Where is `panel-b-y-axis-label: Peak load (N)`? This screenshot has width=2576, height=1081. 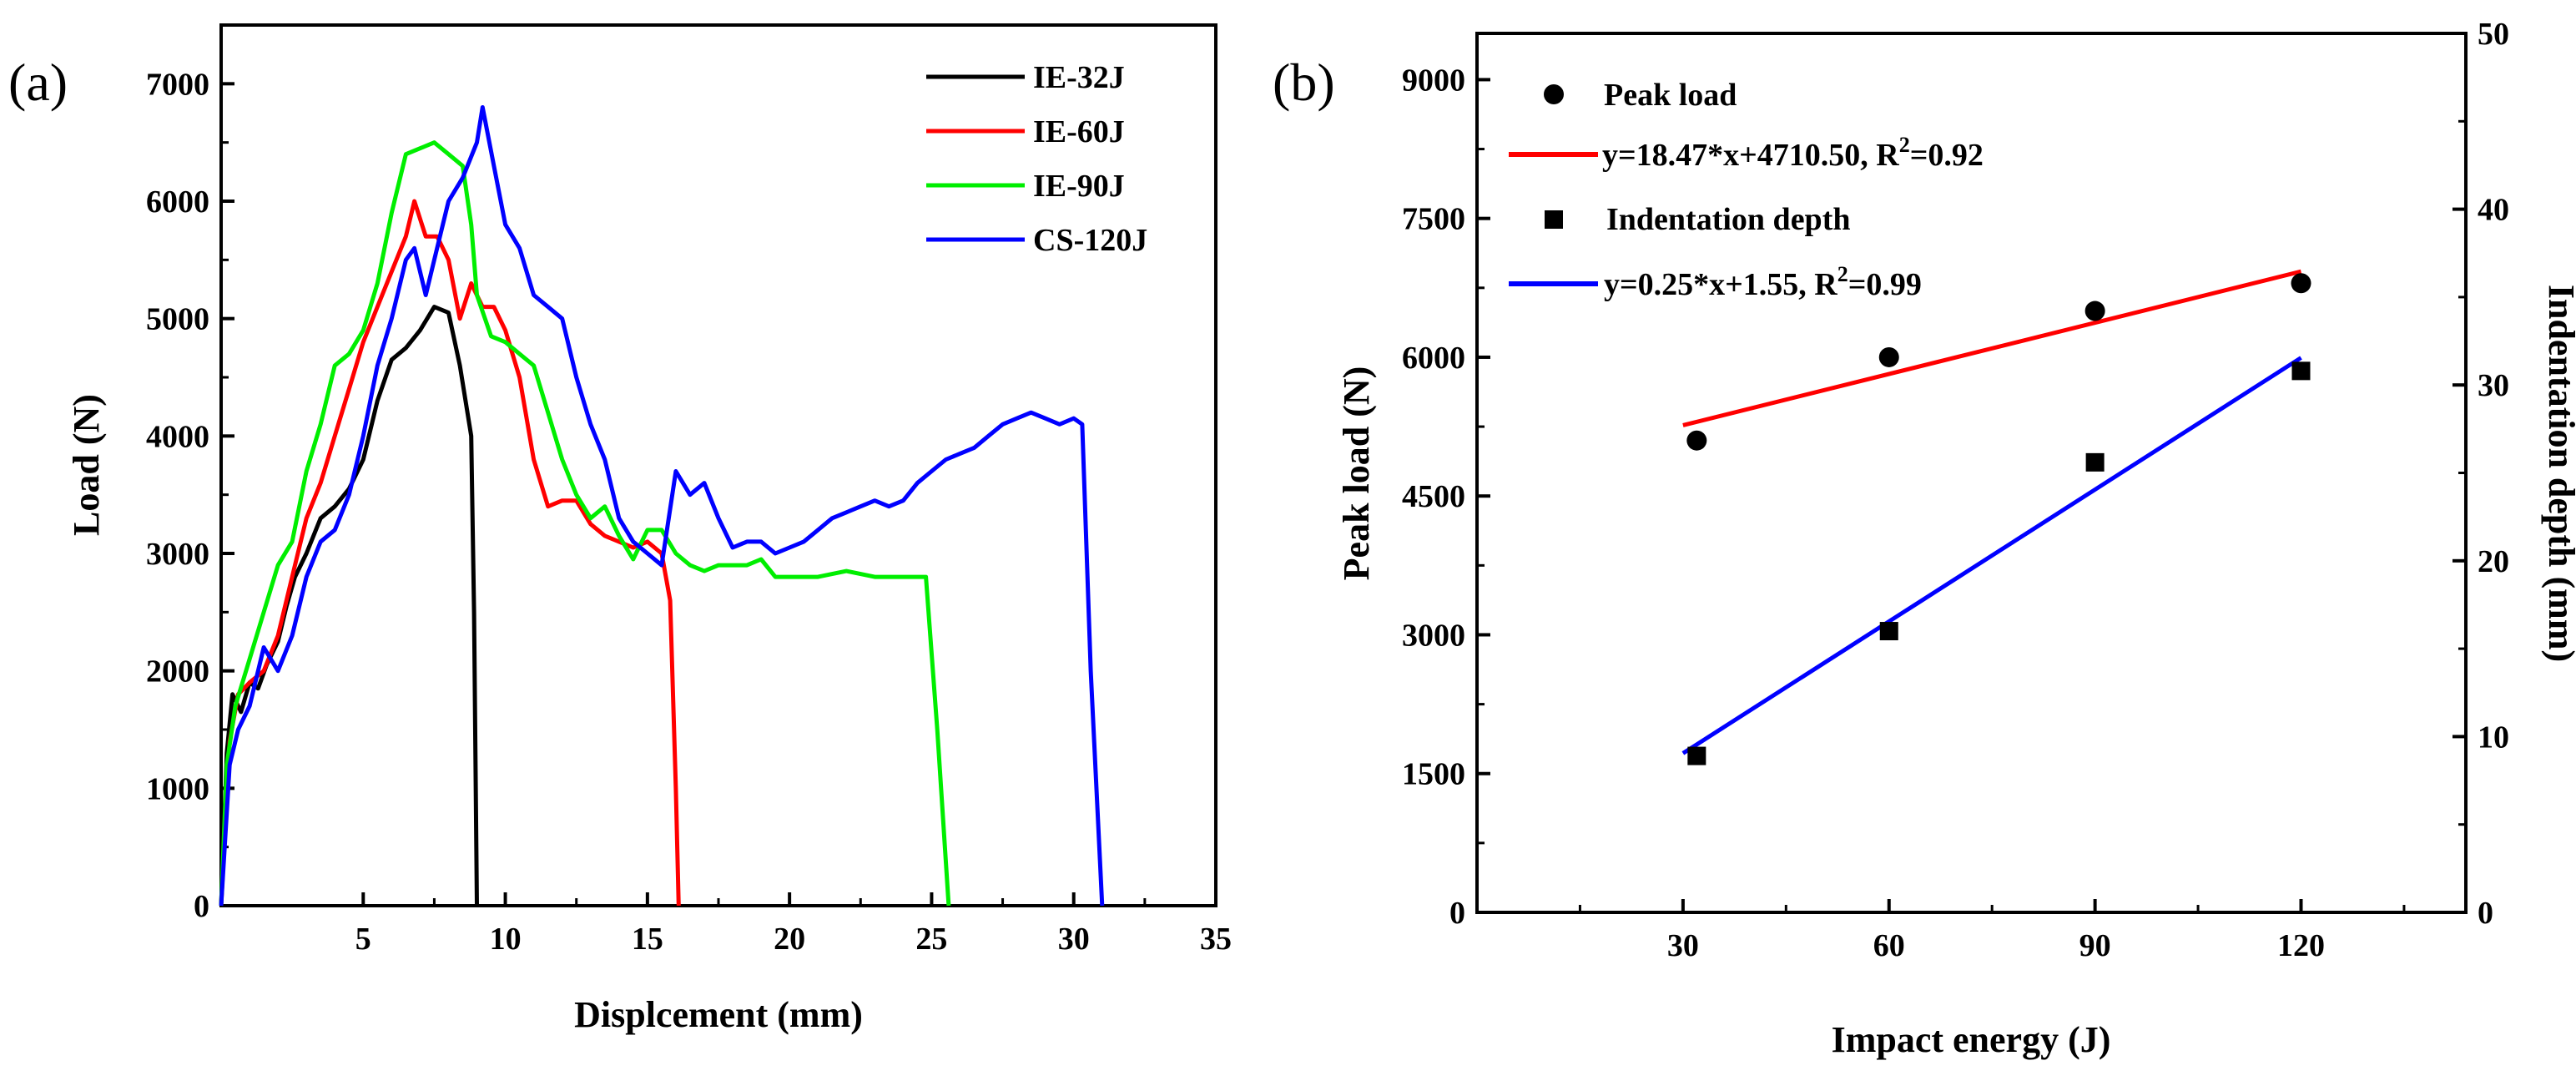
panel-b-y-axis-label: Peak load (N) is located at coordinates (1357, 473).